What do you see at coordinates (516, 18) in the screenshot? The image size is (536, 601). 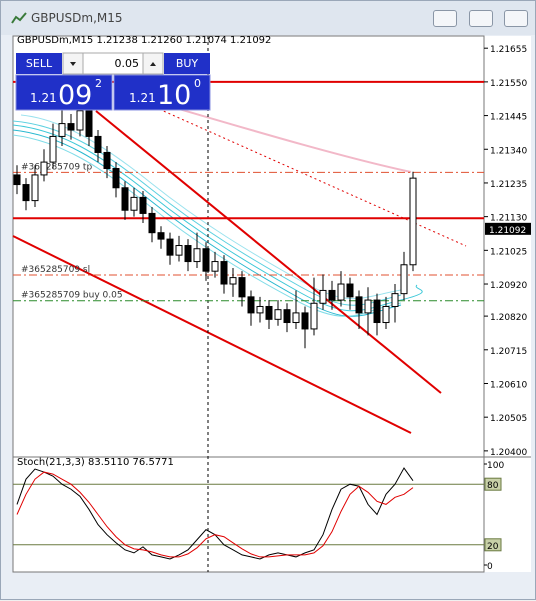 I see `close-button` at bounding box center [516, 18].